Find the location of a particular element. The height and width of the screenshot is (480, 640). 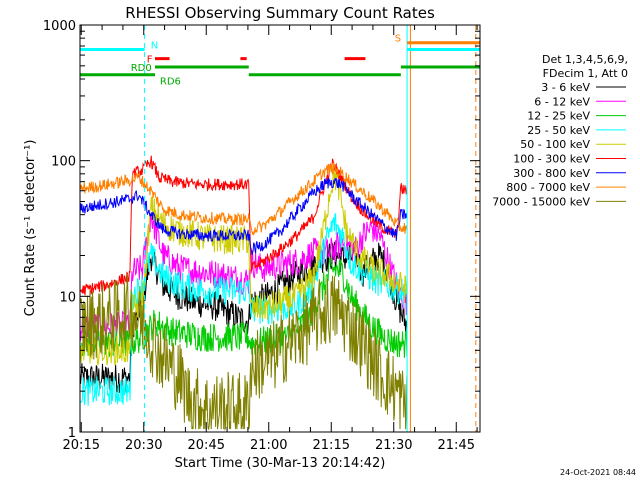

y-axis-label: Count Rate (s⁻¹ detector⁻¹) is located at coordinates (30, 228).